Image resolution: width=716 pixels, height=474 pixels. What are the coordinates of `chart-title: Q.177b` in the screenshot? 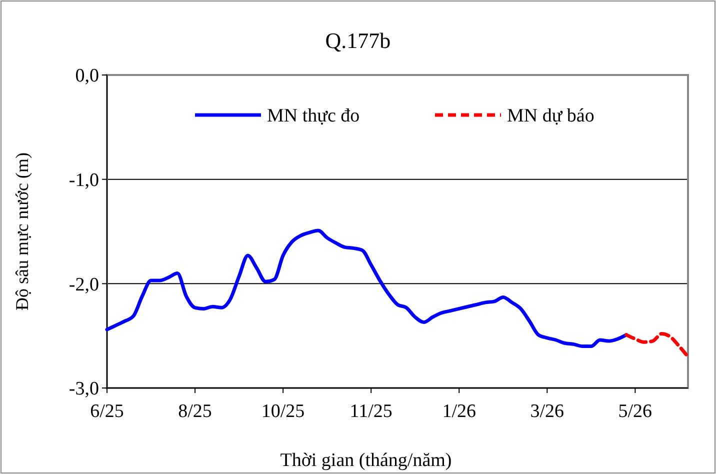 It's located at (358, 40).